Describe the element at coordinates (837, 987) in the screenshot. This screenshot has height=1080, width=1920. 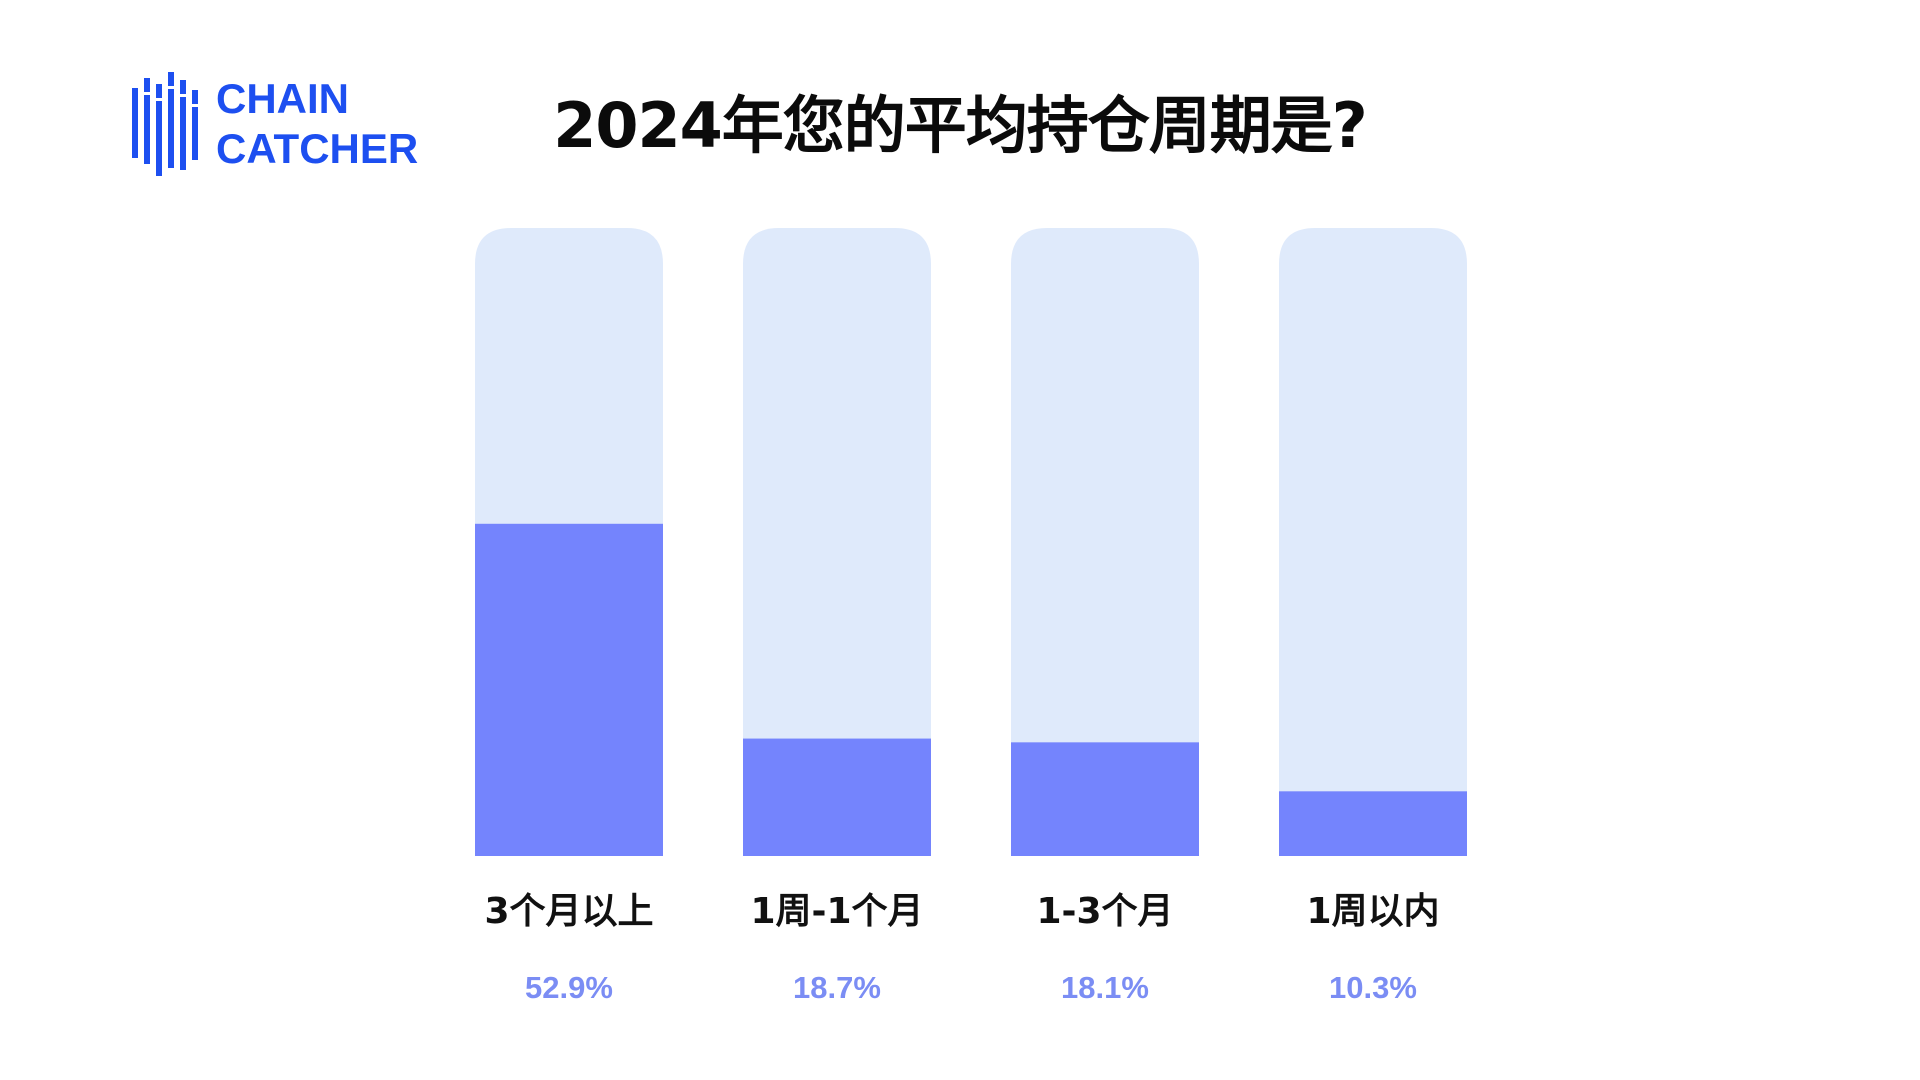
I see `value-label: 18.7%` at that location.